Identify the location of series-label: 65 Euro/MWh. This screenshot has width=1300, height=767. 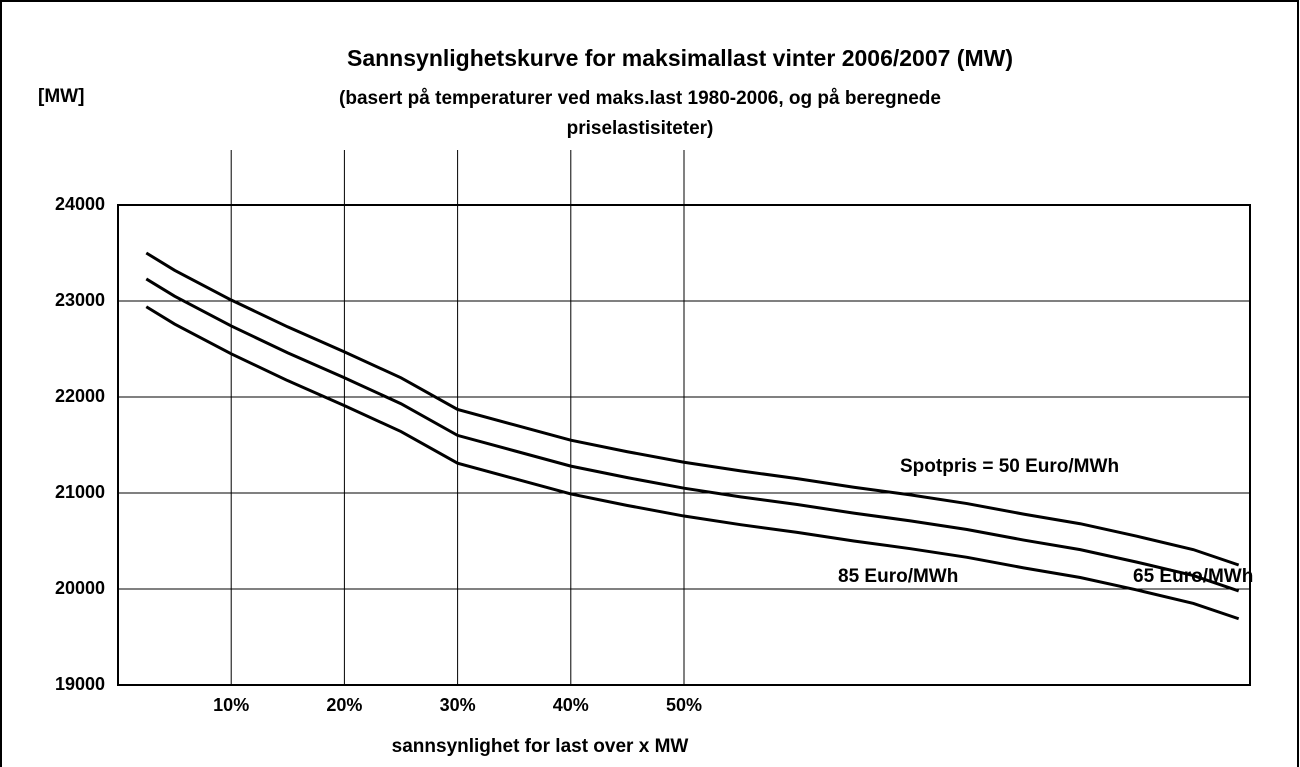
(1193, 576).